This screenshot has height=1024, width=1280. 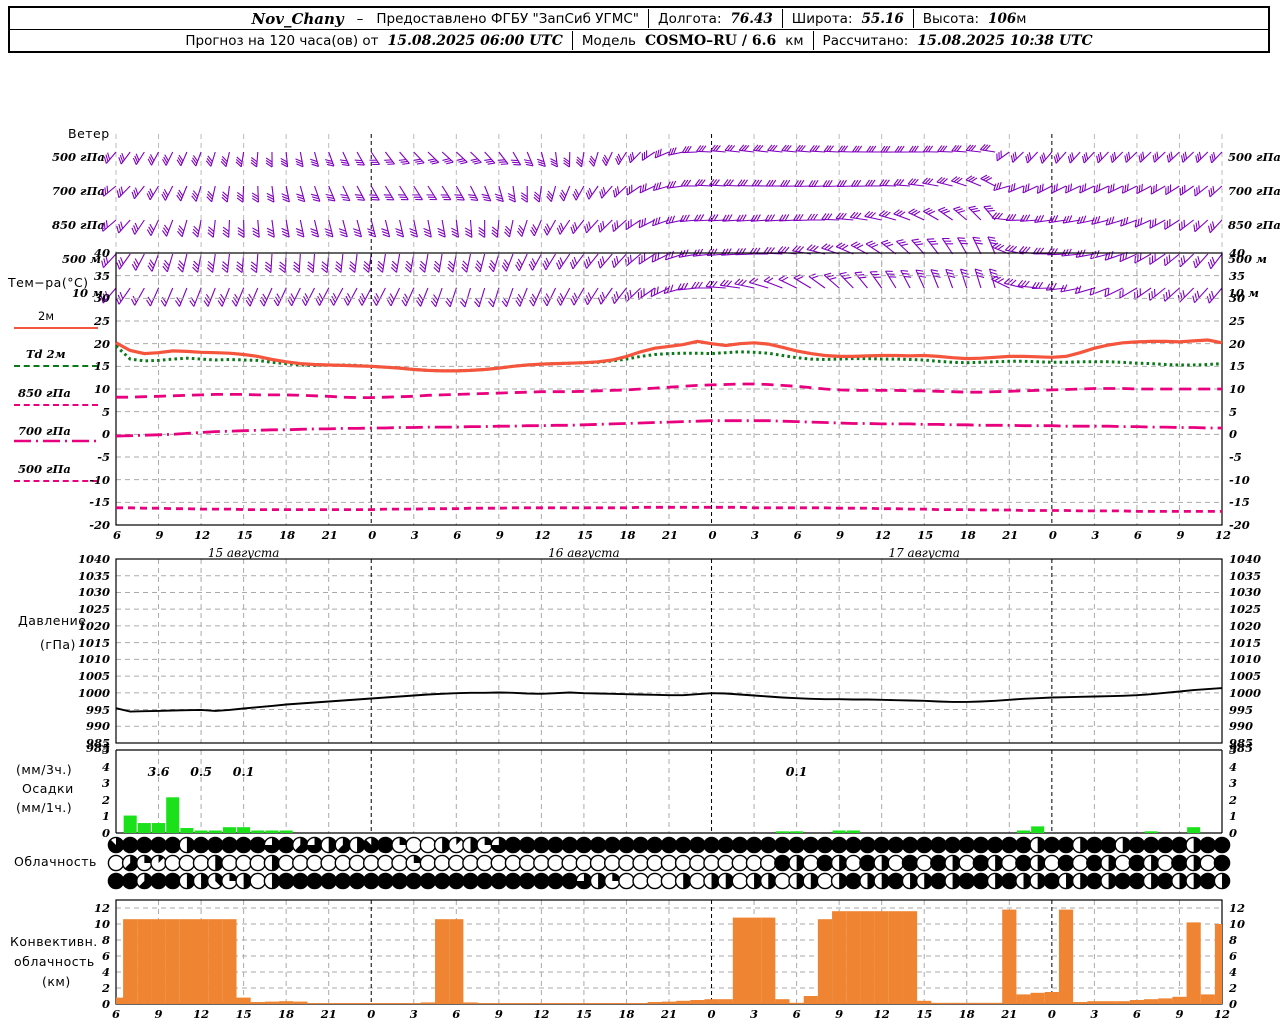 I want to click on forecast-time: 15.08.2025 06:00 UTC, so click(x=475, y=40).